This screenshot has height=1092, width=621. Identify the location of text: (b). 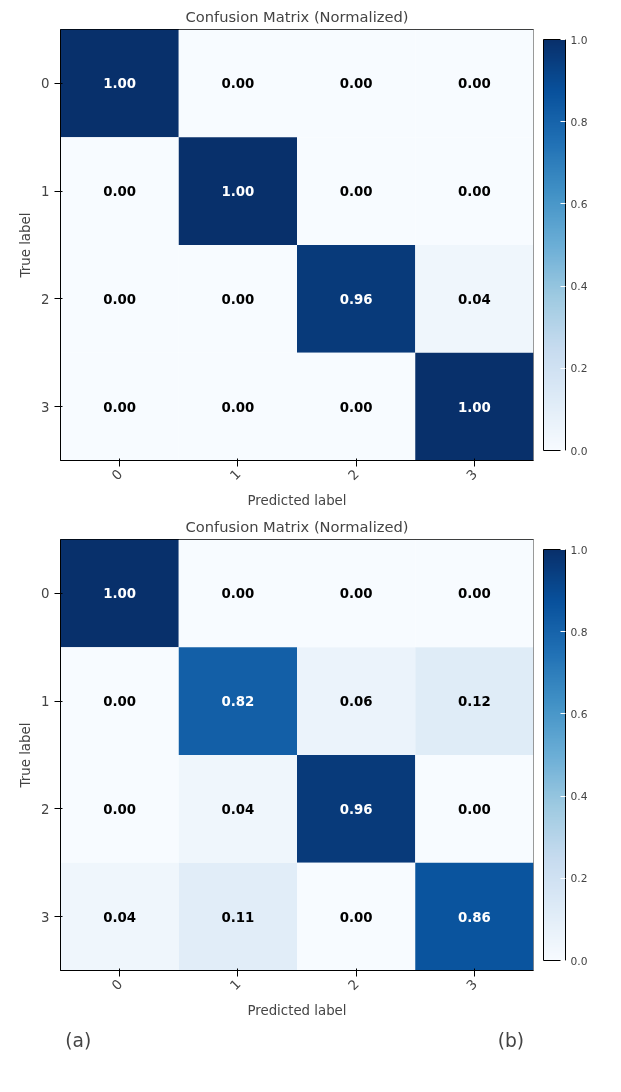
(511, 1040).